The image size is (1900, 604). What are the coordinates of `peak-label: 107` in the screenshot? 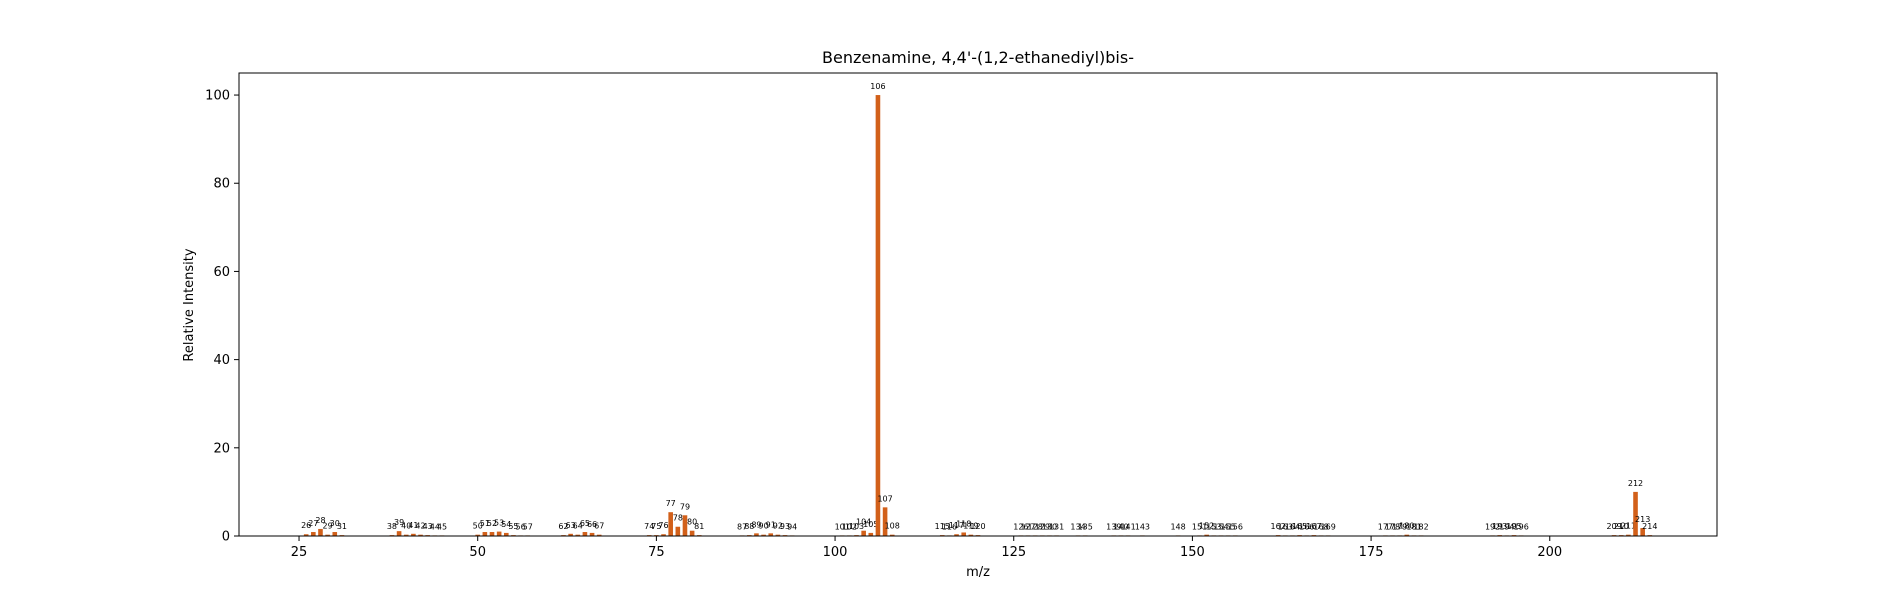 It's located at (884, 498).